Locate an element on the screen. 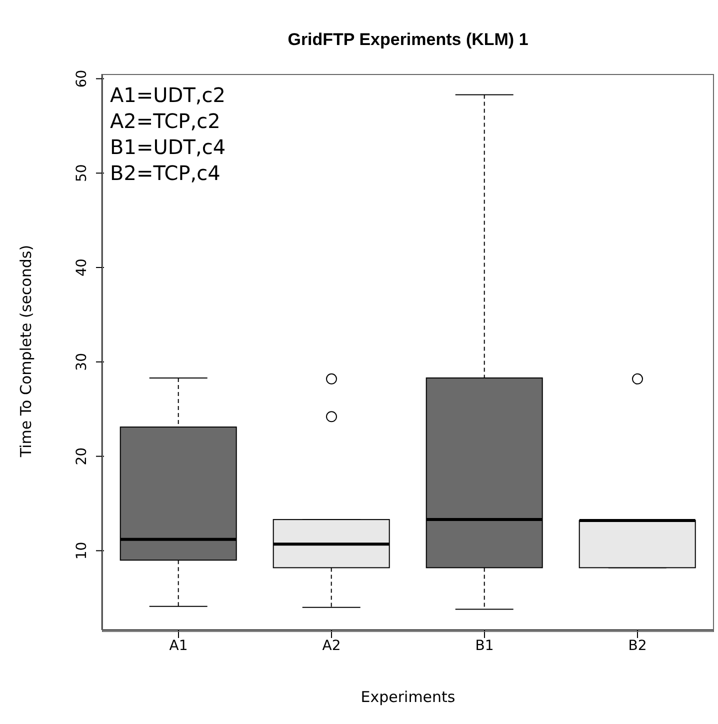  x-tick-label: A2 is located at coordinates (331, 646).